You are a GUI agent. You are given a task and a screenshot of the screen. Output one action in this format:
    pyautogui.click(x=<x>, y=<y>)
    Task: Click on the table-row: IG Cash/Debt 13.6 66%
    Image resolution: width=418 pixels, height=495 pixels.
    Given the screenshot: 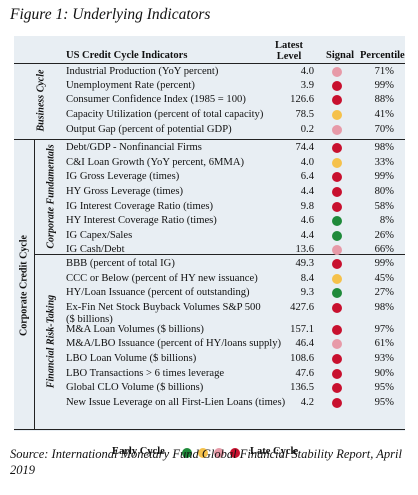 What is the action you would take?
    pyautogui.click(x=209, y=250)
    